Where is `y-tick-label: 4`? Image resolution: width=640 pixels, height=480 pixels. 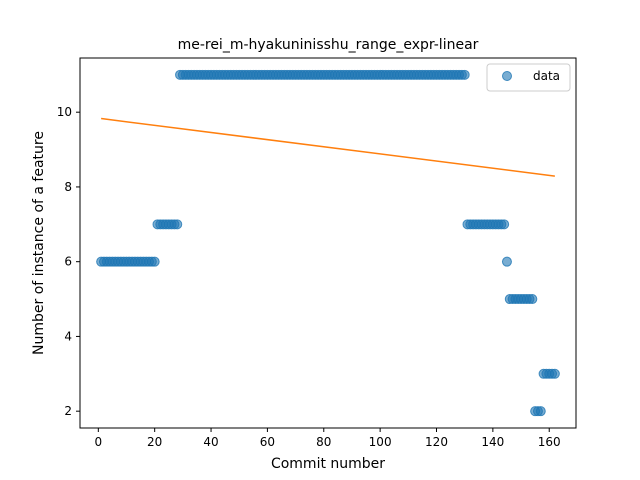
y-tick-label: 4 is located at coordinates (68, 336).